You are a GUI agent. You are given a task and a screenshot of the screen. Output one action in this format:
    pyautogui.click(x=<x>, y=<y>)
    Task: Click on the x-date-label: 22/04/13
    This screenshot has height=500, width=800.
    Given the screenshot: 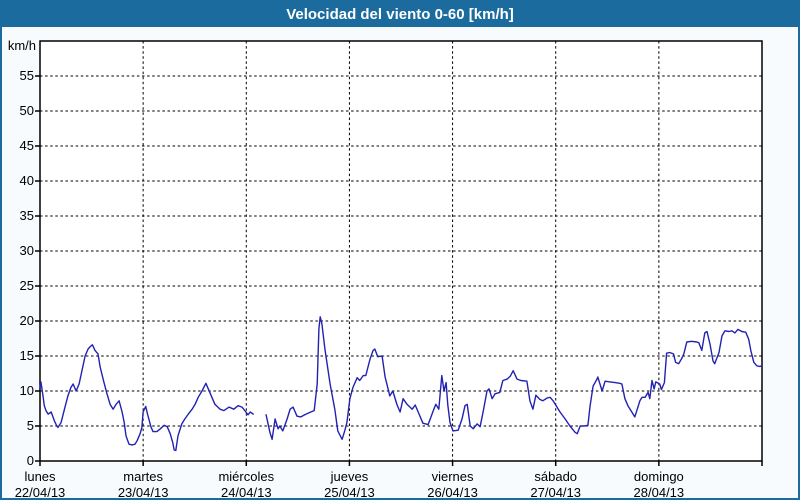 What is the action you would take?
    pyautogui.click(x=40, y=492)
    